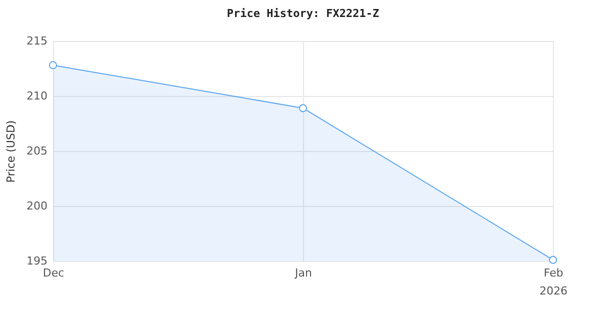 This screenshot has width=600, height=320. Describe the element at coordinates (37, 151) in the screenshot. I see `y-tick-label: 205` at that location.